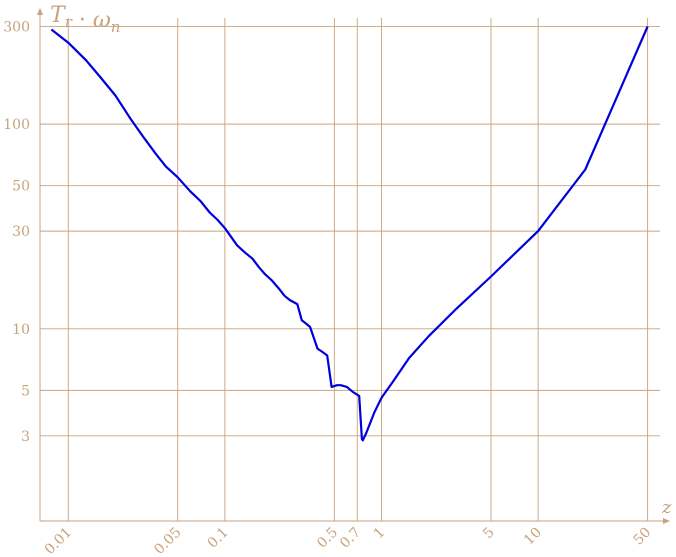 The height and width of the screenshot is (557, 676). What do you see at coordinates (25, 391) in the screenshot?
I see `y-tick-label: 5` at bounding box center [25, 391].